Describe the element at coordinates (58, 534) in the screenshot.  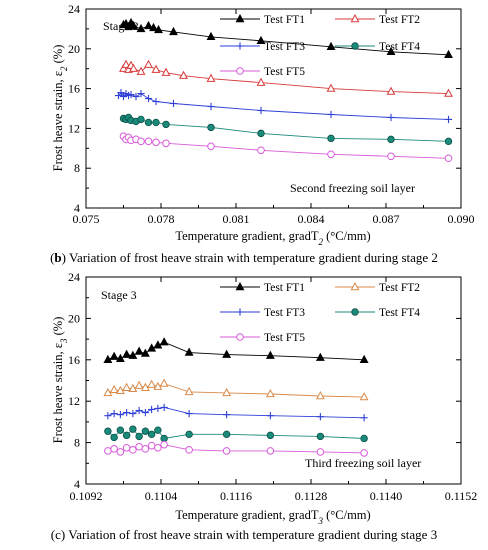
I see `panel-c-letter: c` at that location.